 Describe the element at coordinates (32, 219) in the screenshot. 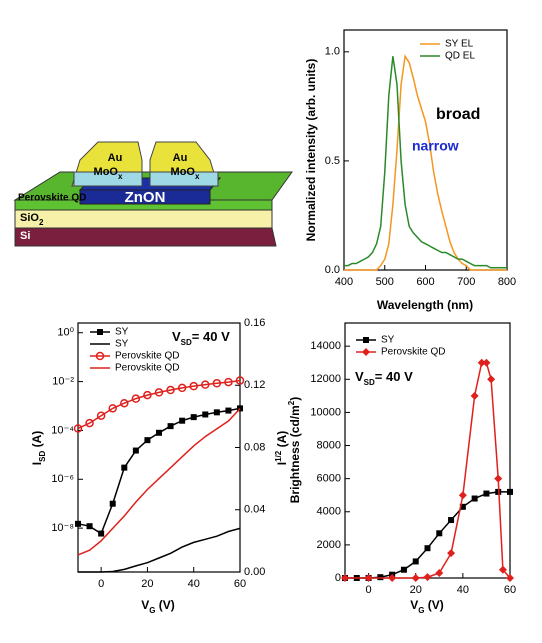

I see `sio2-label: SiO2` at that location.